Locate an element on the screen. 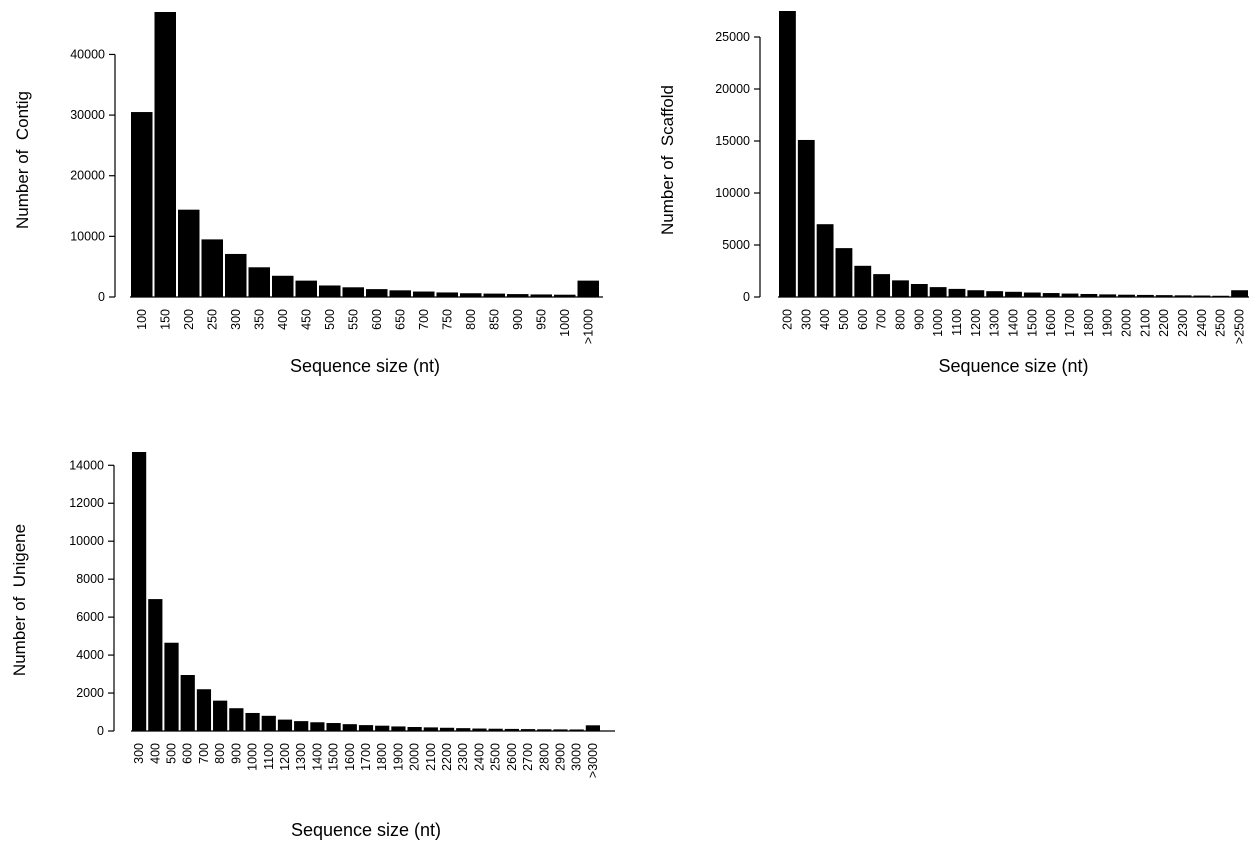 The width and height of the screenshot is (1257, 844). x-tick-label: 750 is located at coordinates (447, 319).